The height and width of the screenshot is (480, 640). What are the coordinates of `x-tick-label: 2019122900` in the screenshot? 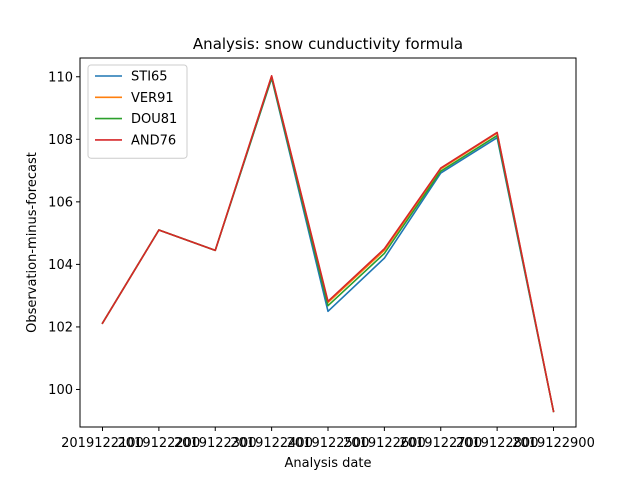 It's located at (553, 443).